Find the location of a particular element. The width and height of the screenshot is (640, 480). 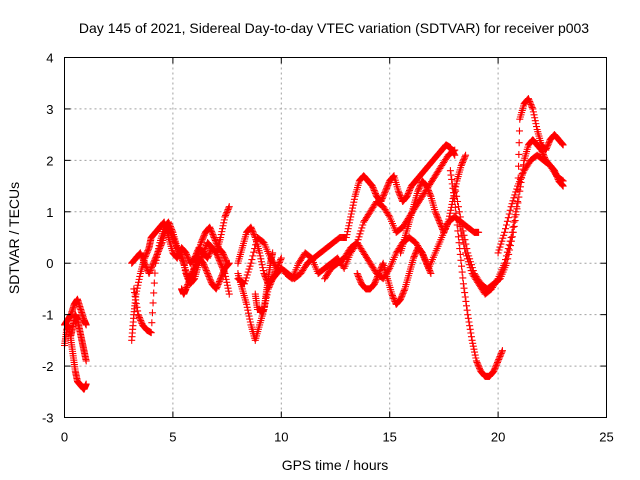

series-early-c is located at coordinates (78, 338).